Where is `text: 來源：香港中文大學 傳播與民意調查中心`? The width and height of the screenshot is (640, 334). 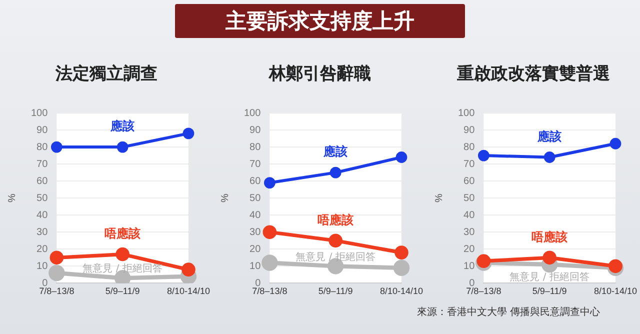 text: 來源：香港中文大學 傳播與民意調查中心 is located at coordinates (508, 312).